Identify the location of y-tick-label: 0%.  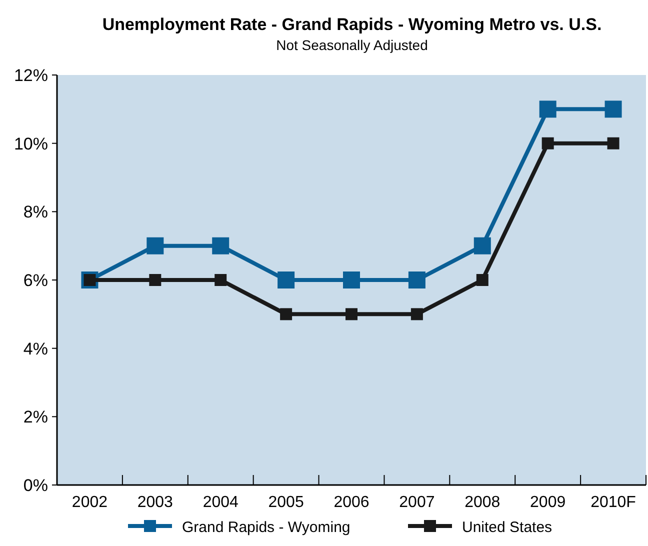
(35, 485).